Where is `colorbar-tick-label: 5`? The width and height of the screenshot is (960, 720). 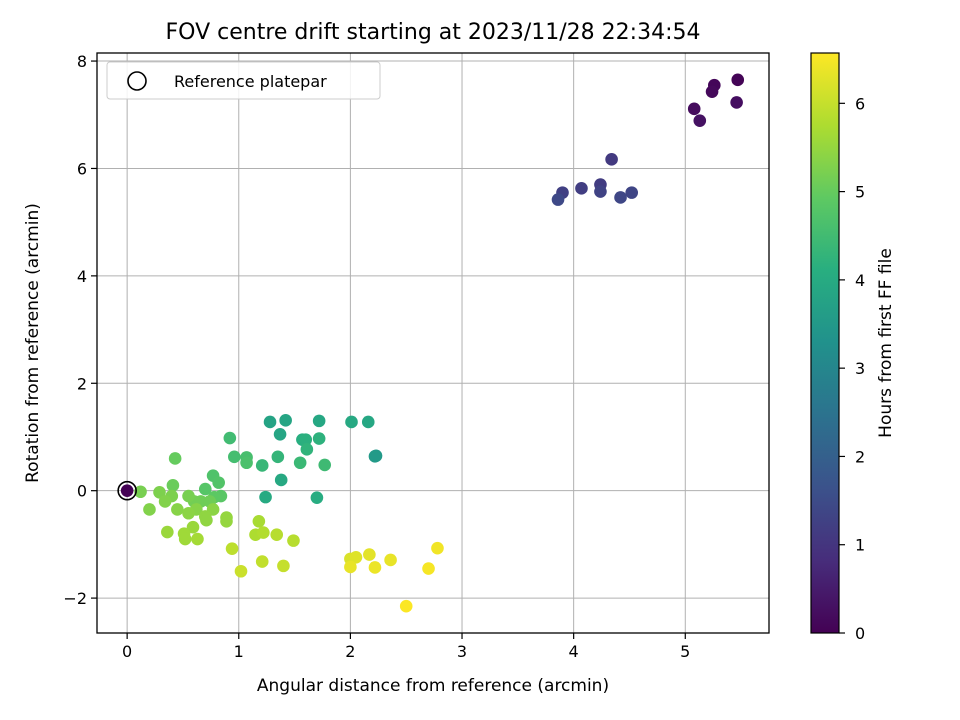 colorbar-tick-label: 5 is located at coordinates (860, 192).